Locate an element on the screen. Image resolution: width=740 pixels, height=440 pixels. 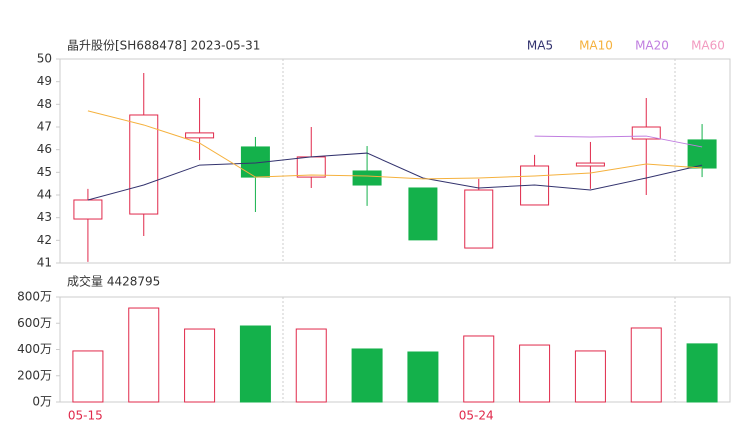
y-tick-label: 400万 is located at coordinates (34, 349).